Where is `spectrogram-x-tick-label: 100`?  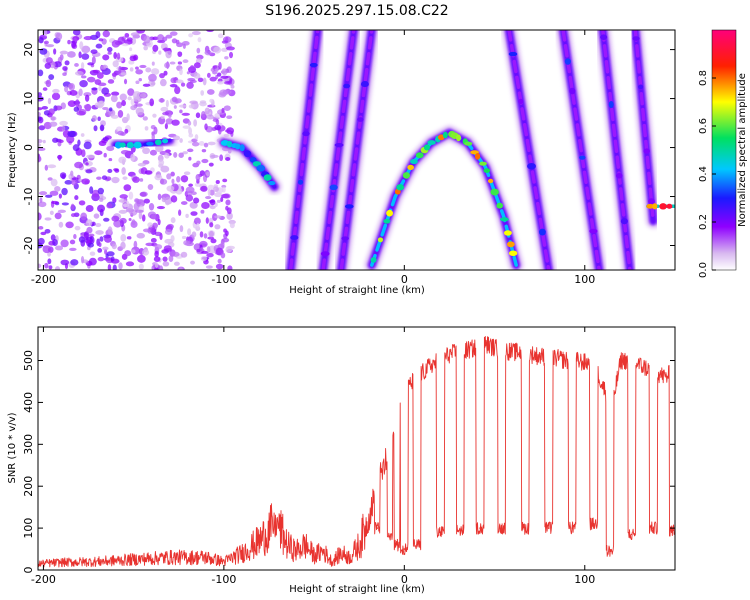 spectrogram-x-tick-label: 100 is located at coordinates (584, 279).